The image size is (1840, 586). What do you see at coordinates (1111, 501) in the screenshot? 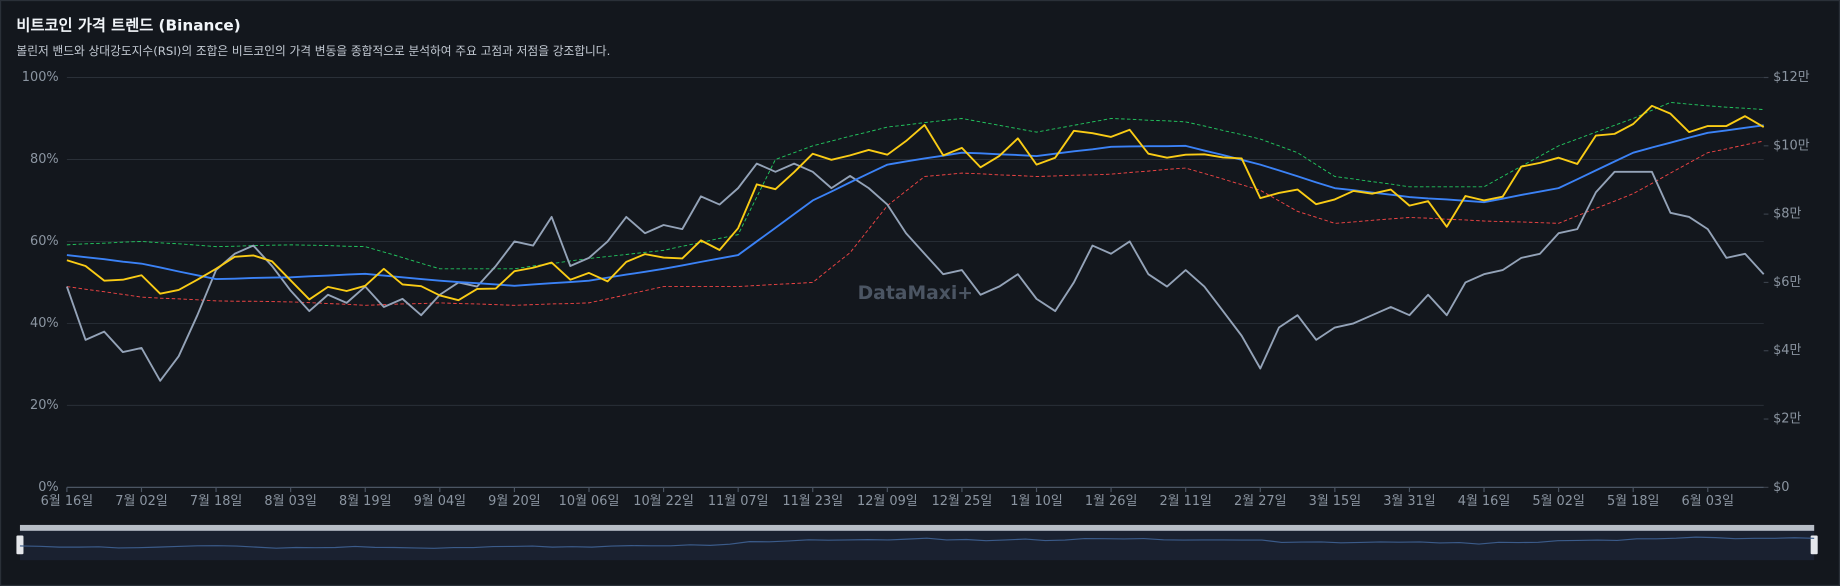
I see `x-tick-label: 1월 26일` at bounding box center [1111, 501].